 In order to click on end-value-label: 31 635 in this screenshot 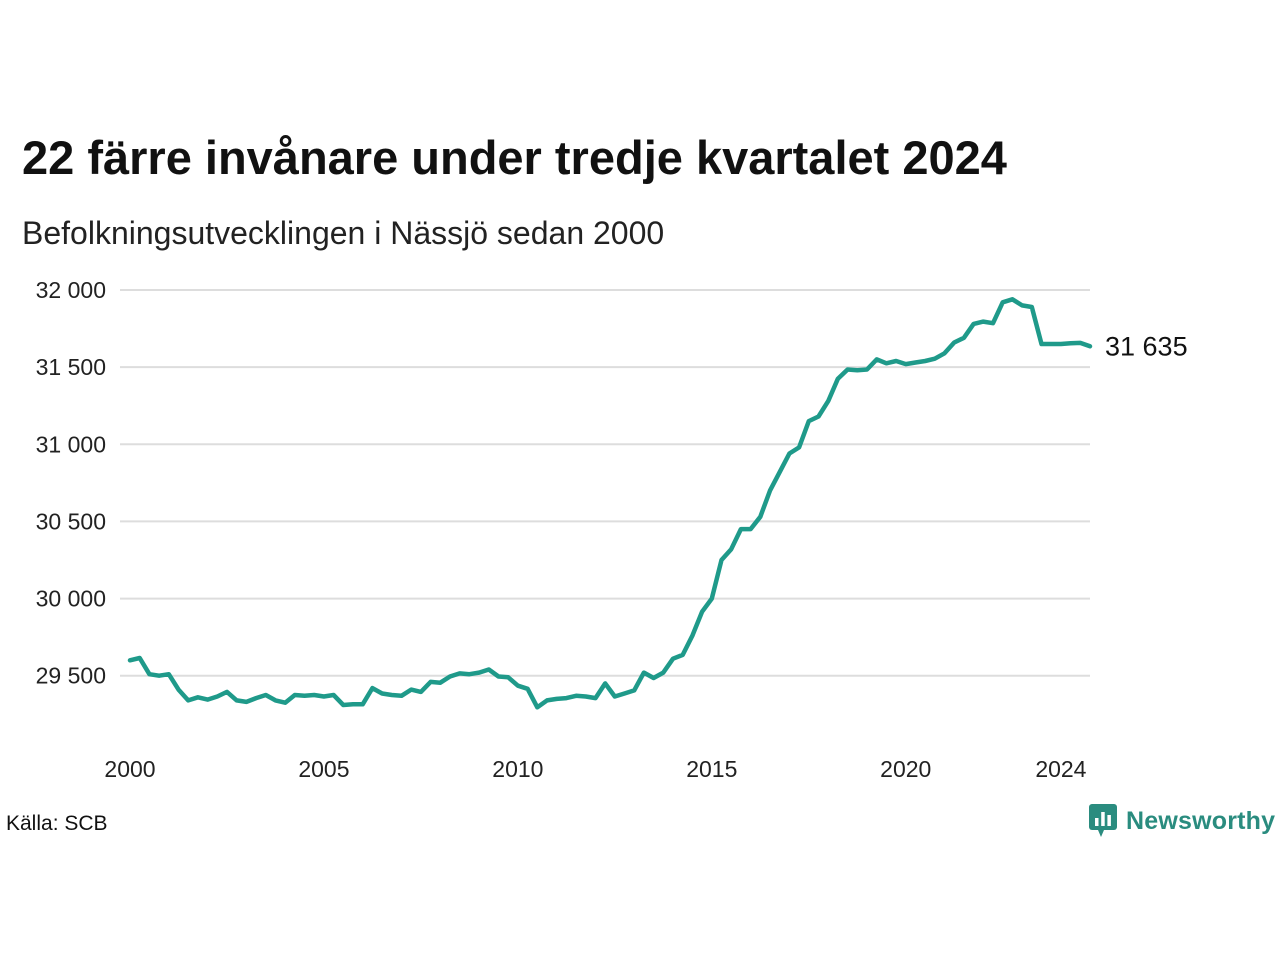, I will do `click(1146, 346)`.